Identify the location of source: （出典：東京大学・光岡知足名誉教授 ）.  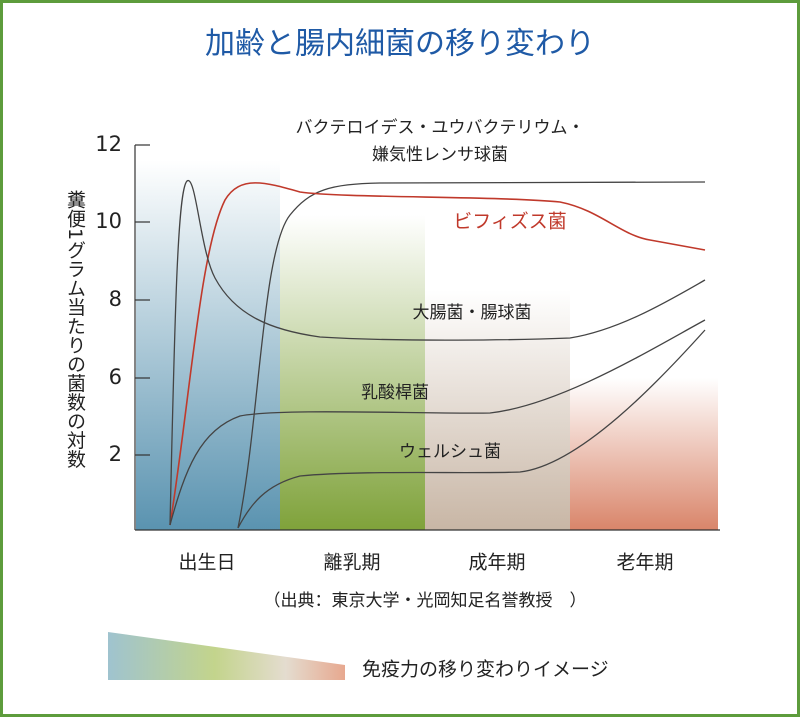
(425, 601).